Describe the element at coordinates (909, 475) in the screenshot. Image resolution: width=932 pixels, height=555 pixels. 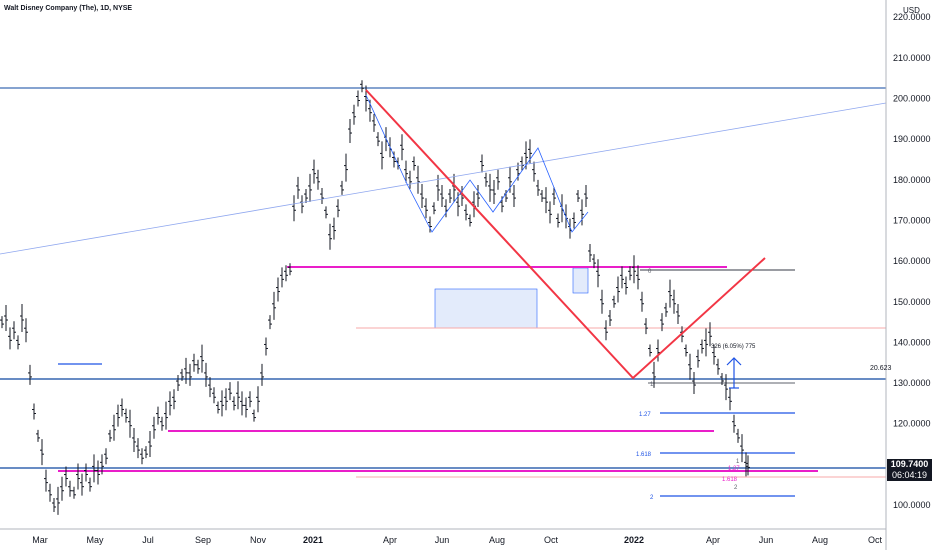
I see `countdown: 06:04:19` at that location.